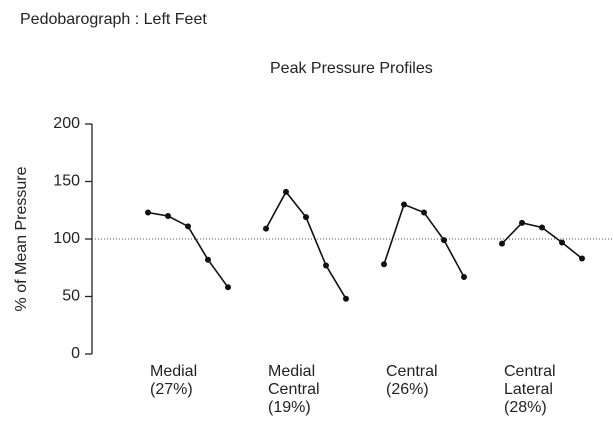 The image size is (613, 430). I want to click on x-category-label: Lateral, so click(528, 389).